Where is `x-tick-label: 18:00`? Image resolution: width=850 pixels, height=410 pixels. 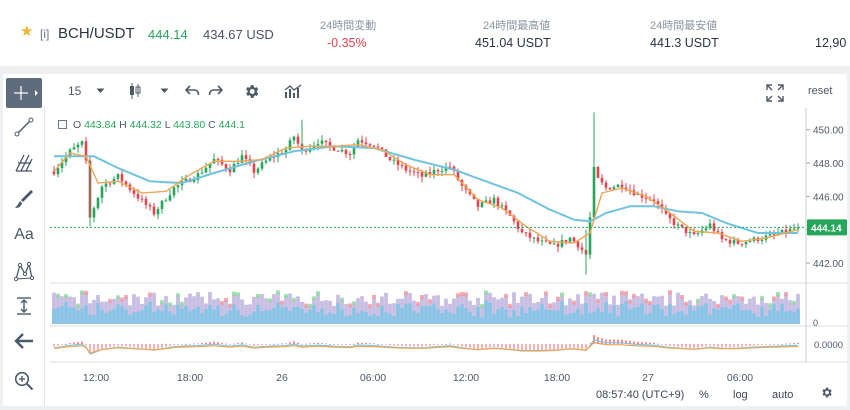 x-tick-label: 18:00 is located at coordinates (557, 378).